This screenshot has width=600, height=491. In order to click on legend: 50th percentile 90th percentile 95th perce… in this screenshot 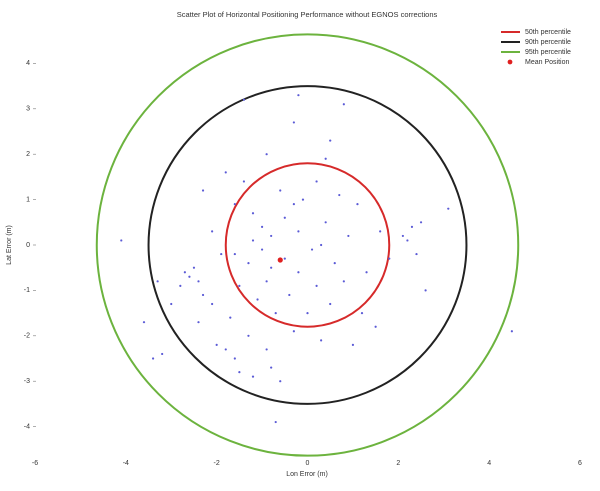, I will do `click(545, 48)`.